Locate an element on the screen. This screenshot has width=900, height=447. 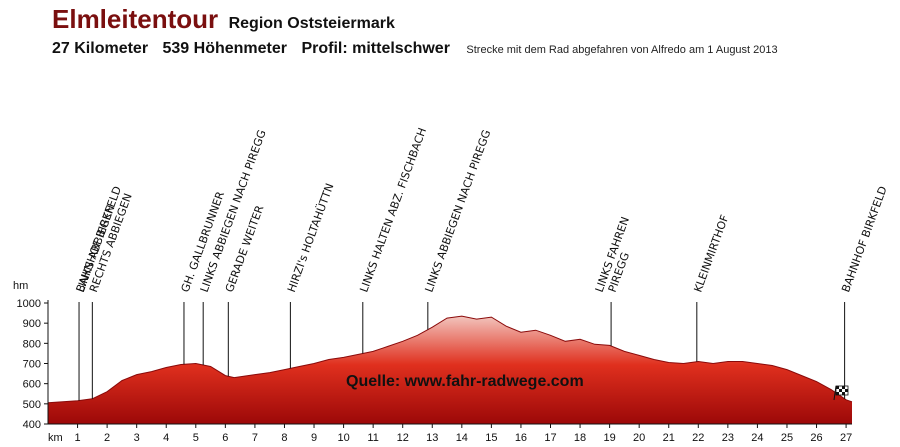
y-unit-label: hm is located at coordinates (20, 286).